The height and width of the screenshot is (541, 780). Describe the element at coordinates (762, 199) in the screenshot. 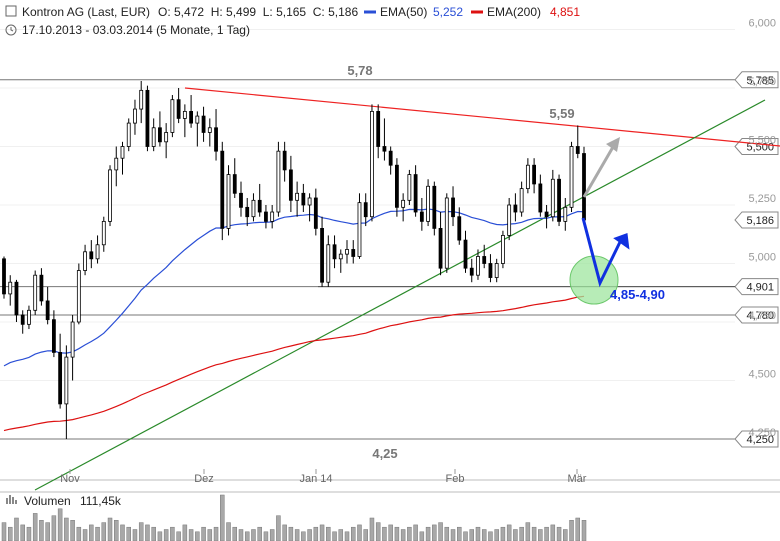

I see `y-tick-label: 5,250` at that location.